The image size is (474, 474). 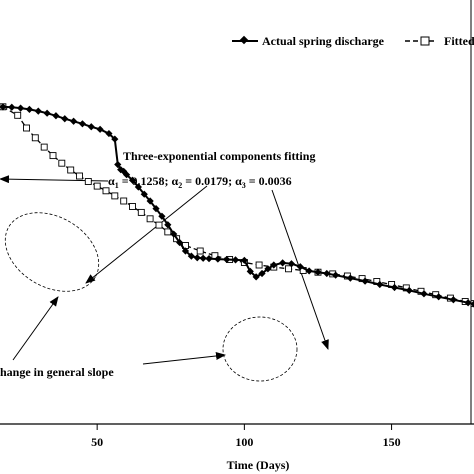 What do you see at coordinates (258, 465) in the screenshot?
I see `x-axis-label: Time (Days)` at bounding box center [258, 465].